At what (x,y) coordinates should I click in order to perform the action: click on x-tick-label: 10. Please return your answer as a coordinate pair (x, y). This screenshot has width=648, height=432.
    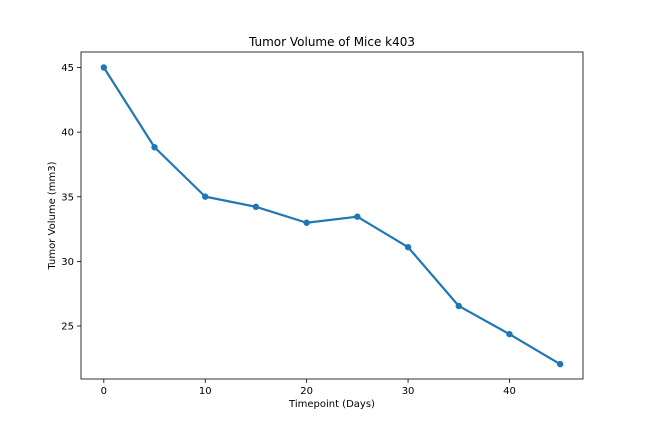
    Looking at the image, I should click on (205, 391).